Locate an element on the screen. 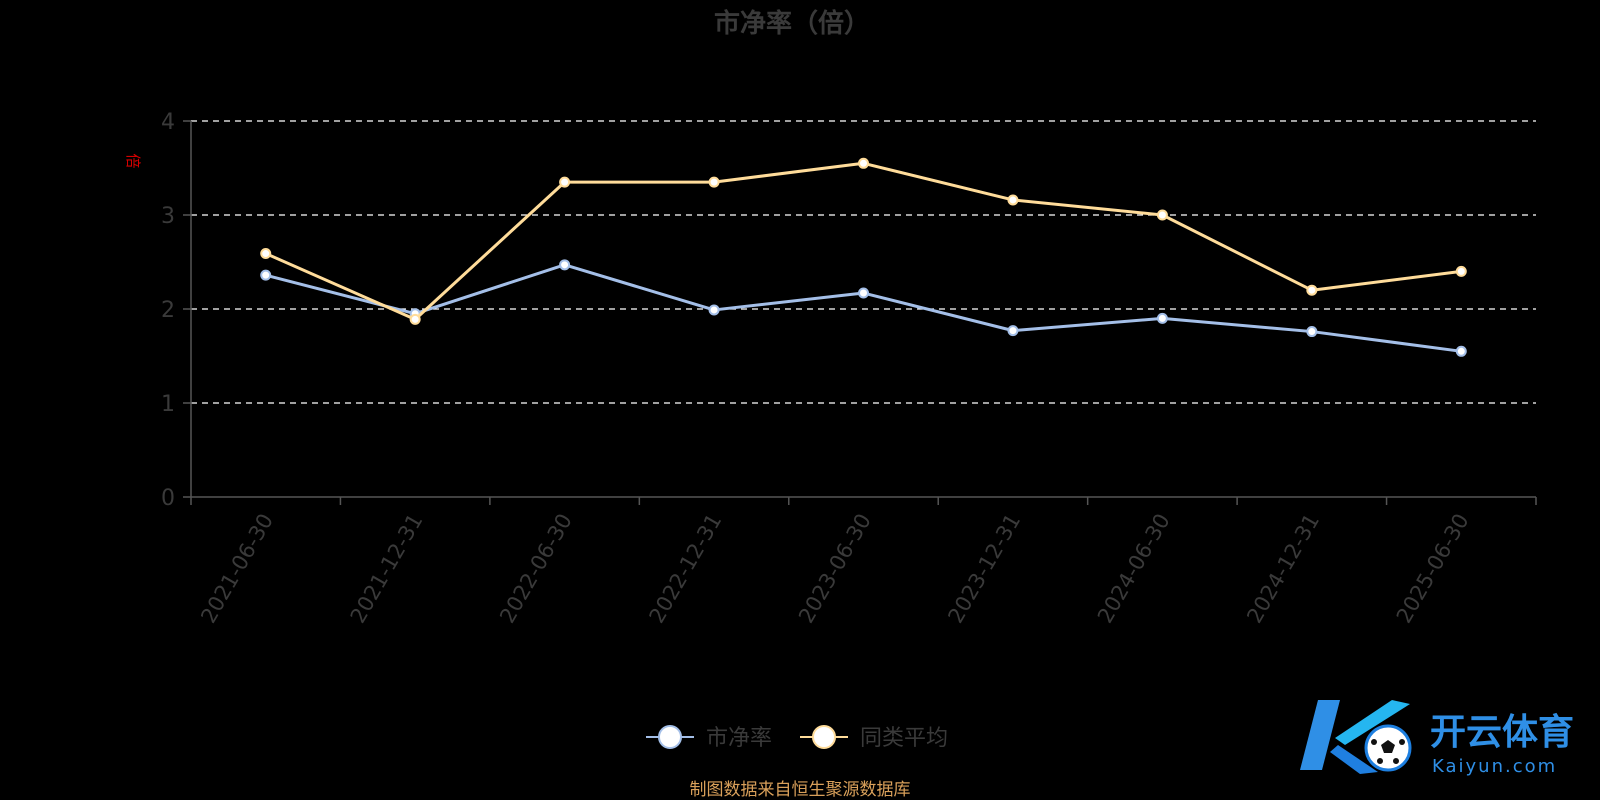 The image size is (1600, 800). y-tick-label: 1 is located at coordinates (168, 404).